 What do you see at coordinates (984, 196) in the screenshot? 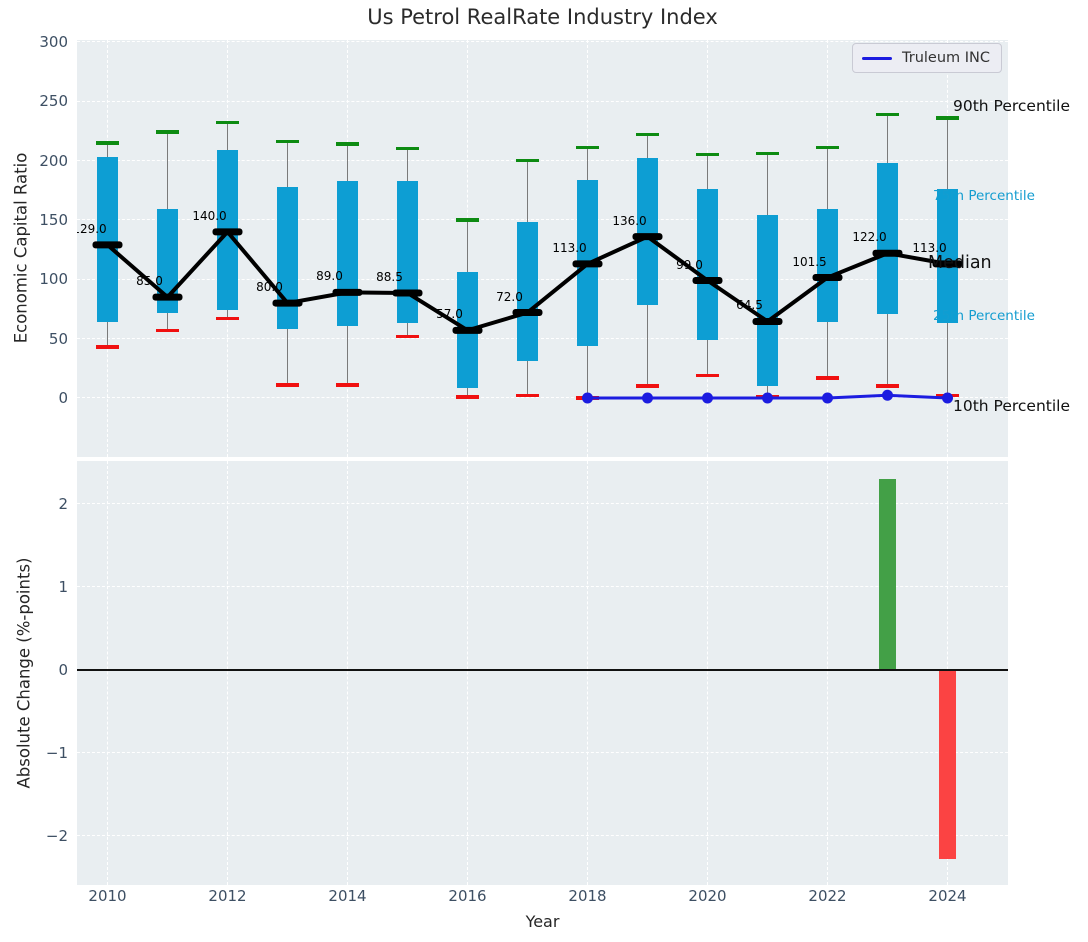
I see `annotation-p75: 75th Percentile` at bounding box center [984, 196].